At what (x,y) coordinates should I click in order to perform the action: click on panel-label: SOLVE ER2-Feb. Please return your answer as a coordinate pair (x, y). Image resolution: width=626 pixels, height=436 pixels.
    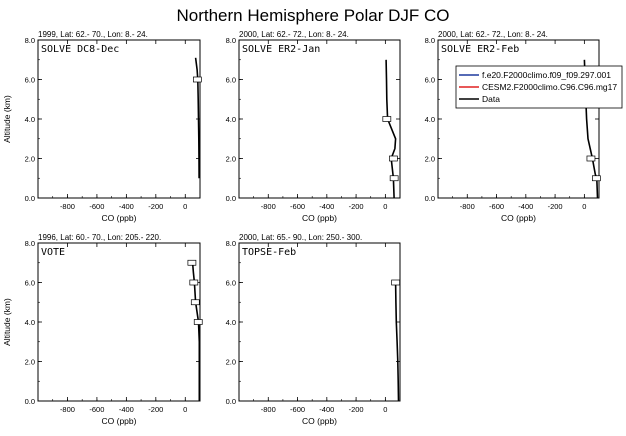
    Looking at the image, I should click on (480, 49).